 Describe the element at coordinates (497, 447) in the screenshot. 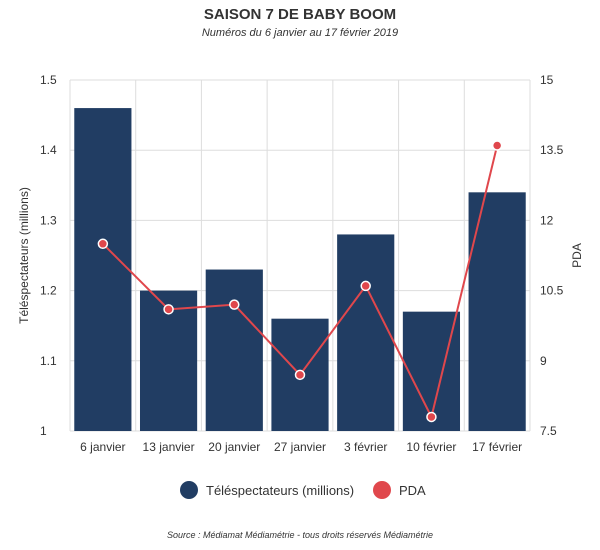

I see `x-tick-label: 17 février` at that location.